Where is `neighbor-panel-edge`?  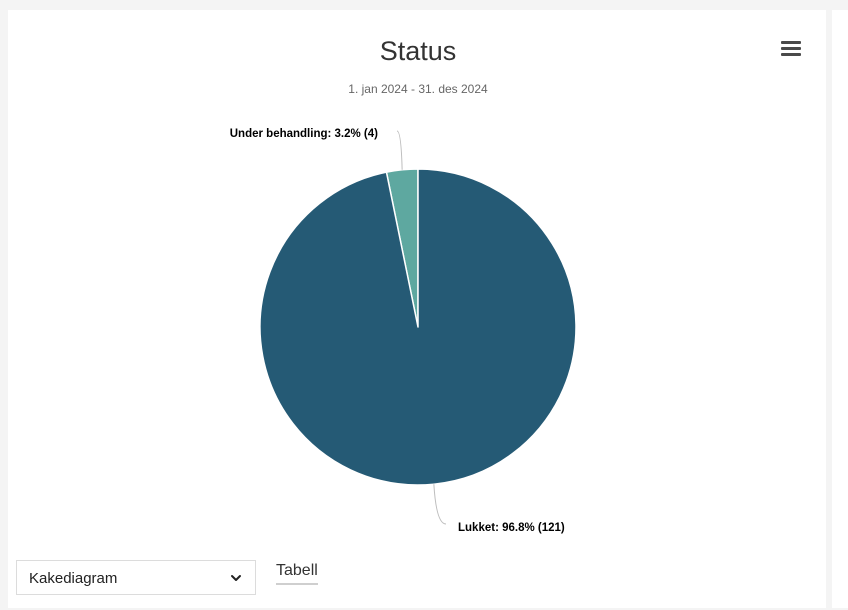 neighbor-panel-edge is located at coordinates (840, 309).